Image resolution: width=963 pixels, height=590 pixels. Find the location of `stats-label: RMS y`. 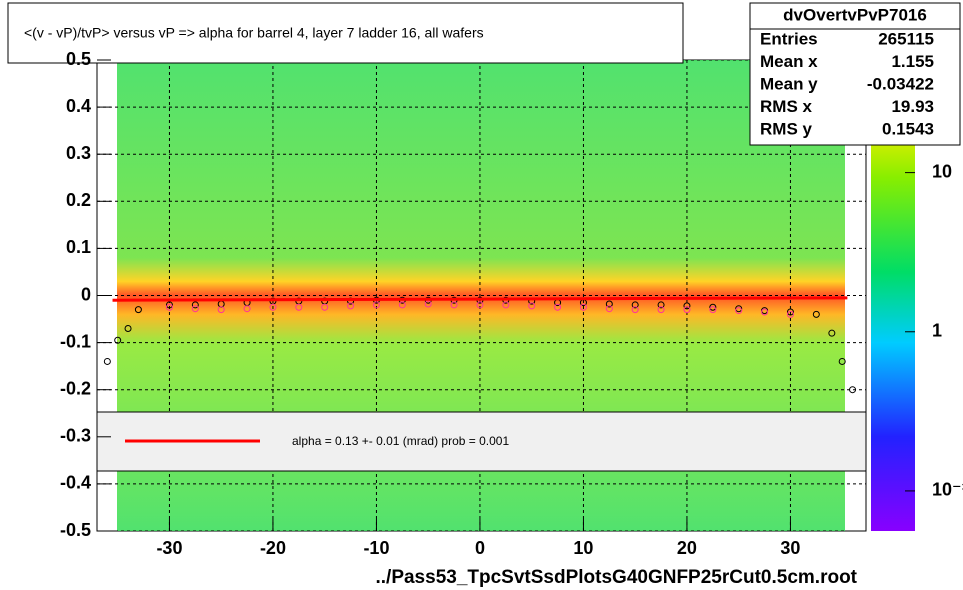

stats-label: RMS y is located at coordinates (786, 128).